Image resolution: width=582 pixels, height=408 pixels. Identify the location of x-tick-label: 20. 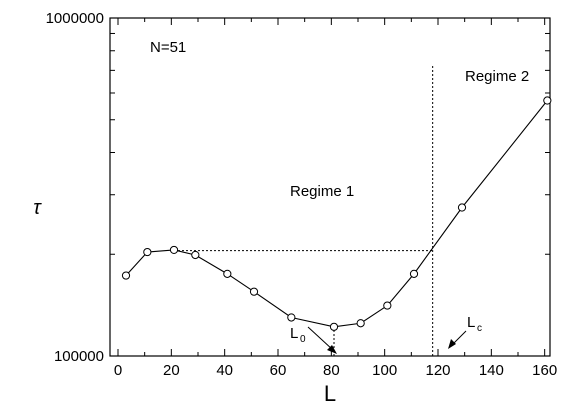
(171, 370).